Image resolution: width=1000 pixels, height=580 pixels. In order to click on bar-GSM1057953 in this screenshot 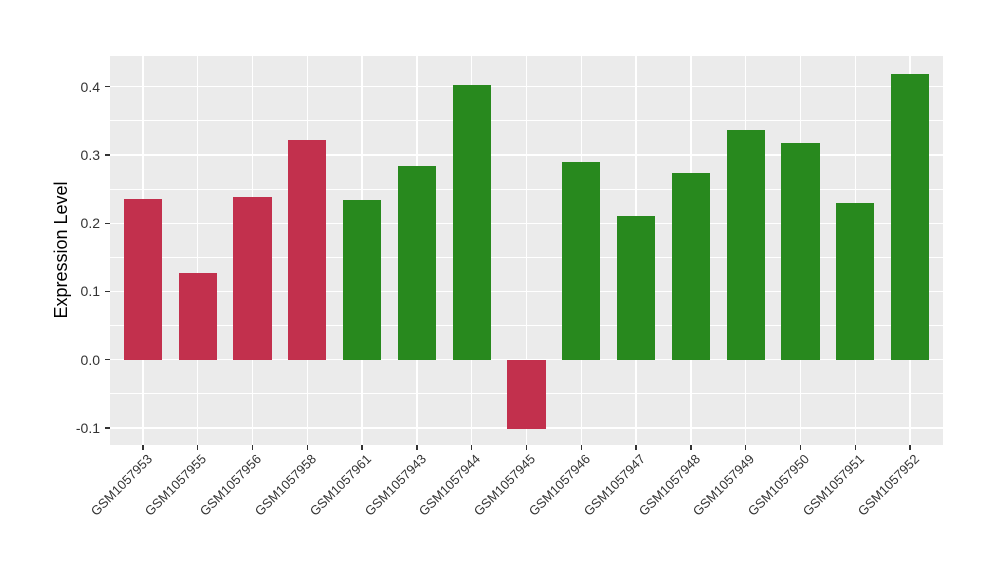, I will do `click(143, 279)`.